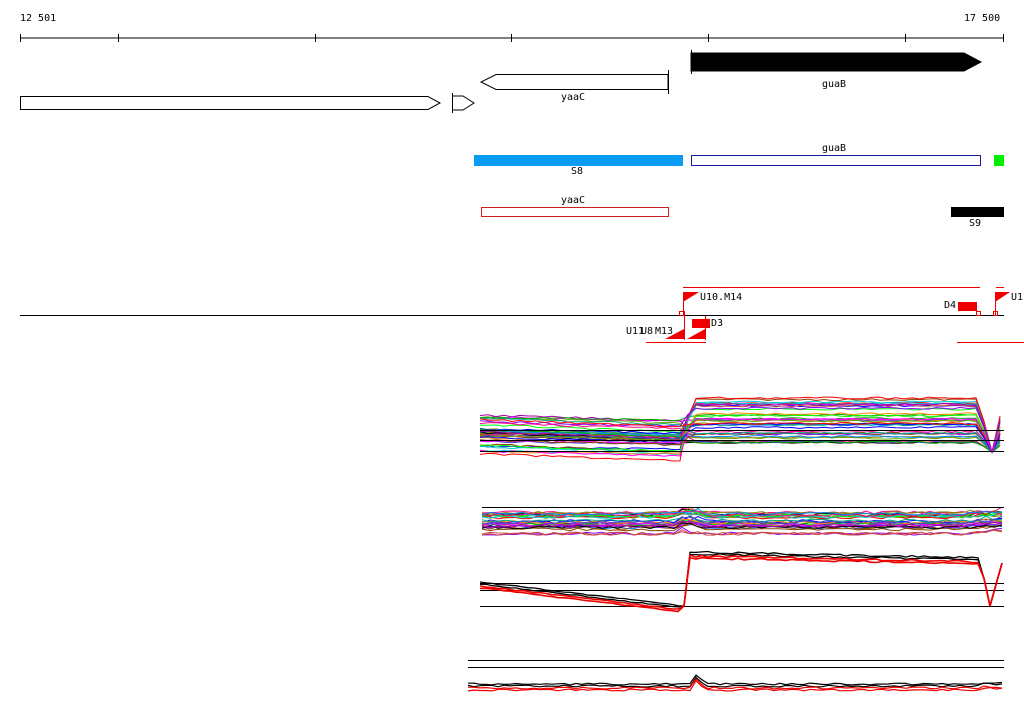 The width and height of the screenshot is (1024, 714). What do you see at coordinates (1017, 297) in the screenshot?
I see `feature-label-U1: U1` at bounding box center [1017, 297].